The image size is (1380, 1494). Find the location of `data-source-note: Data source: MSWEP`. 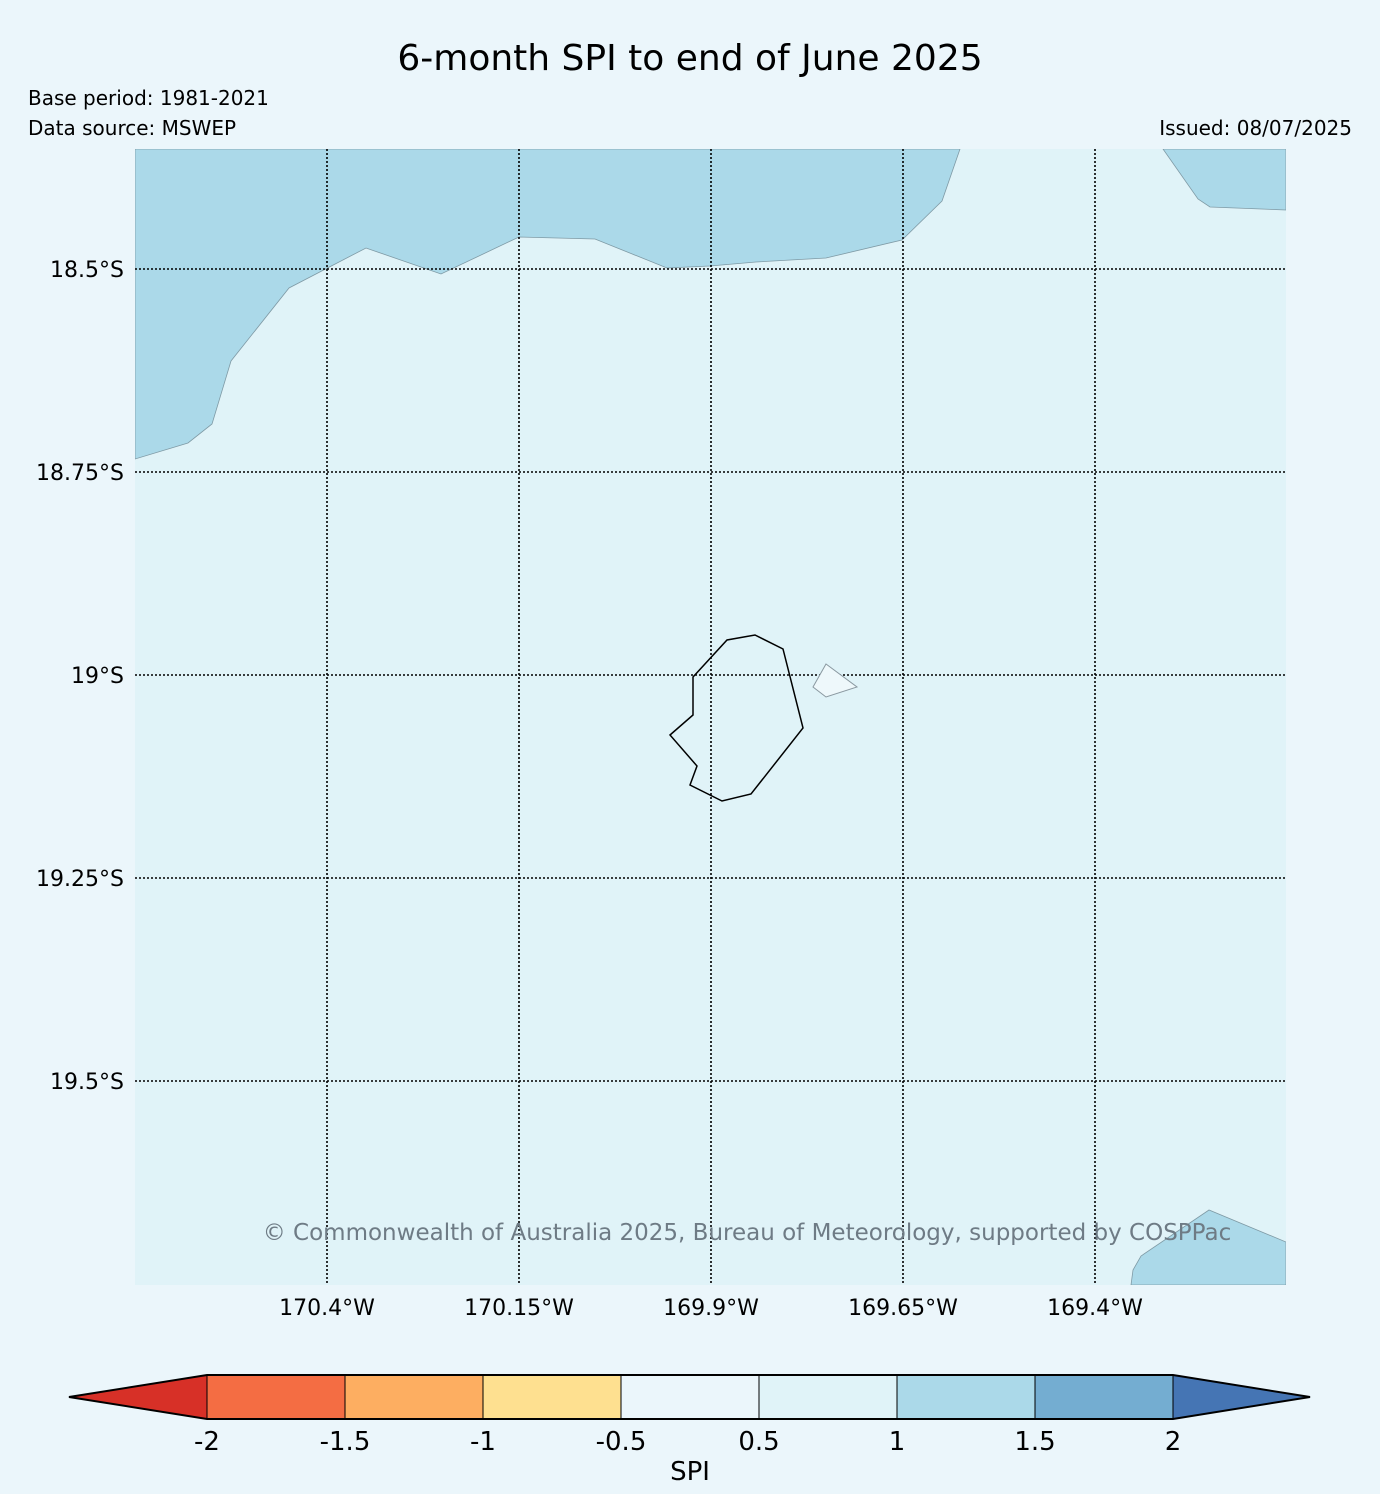

data-source-note: Data source: MSWEP is located at coordinates (132, 128).